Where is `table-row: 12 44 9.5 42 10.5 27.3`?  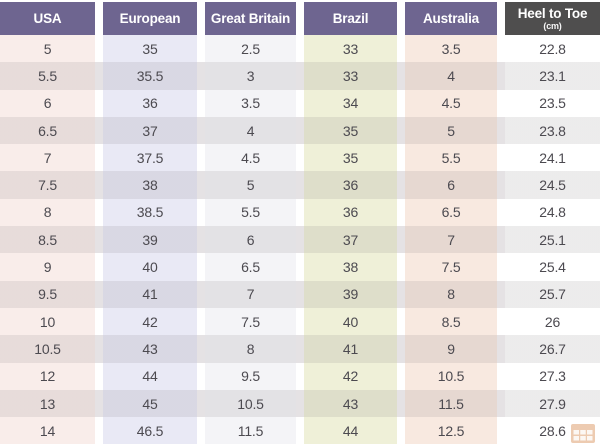
table-row: 12 44 9.5 42 10.5 27.3 is located at coordinates (300, 376).